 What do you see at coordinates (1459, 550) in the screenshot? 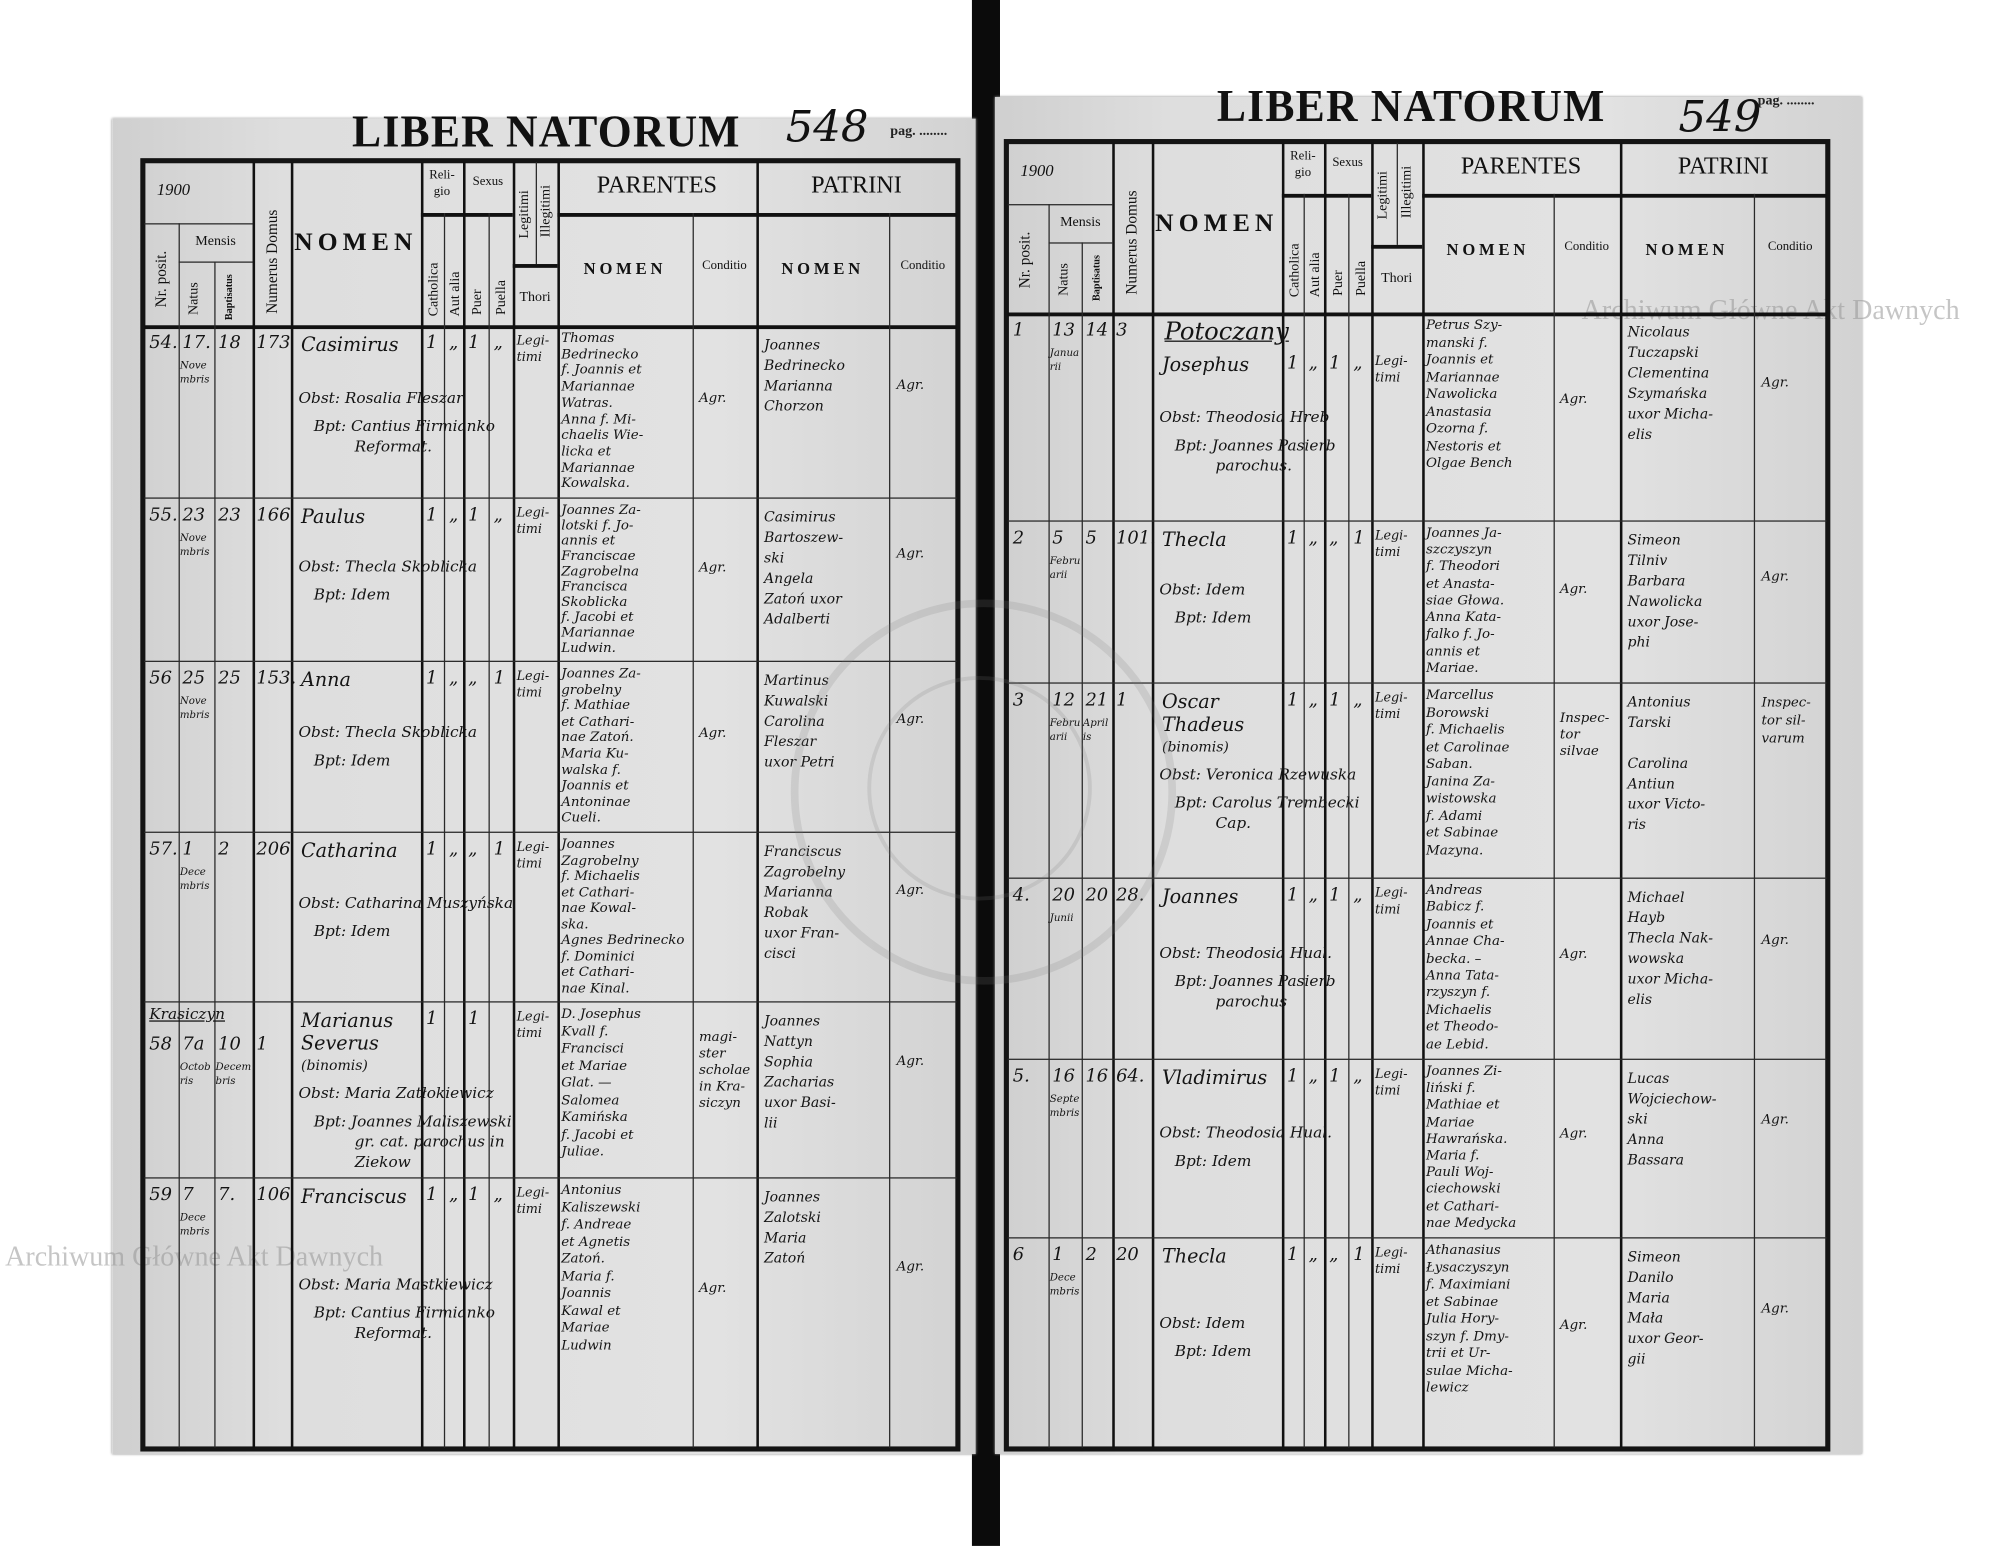
I see `parents-line: szczyszyn` at bounding box center [1459, 550].